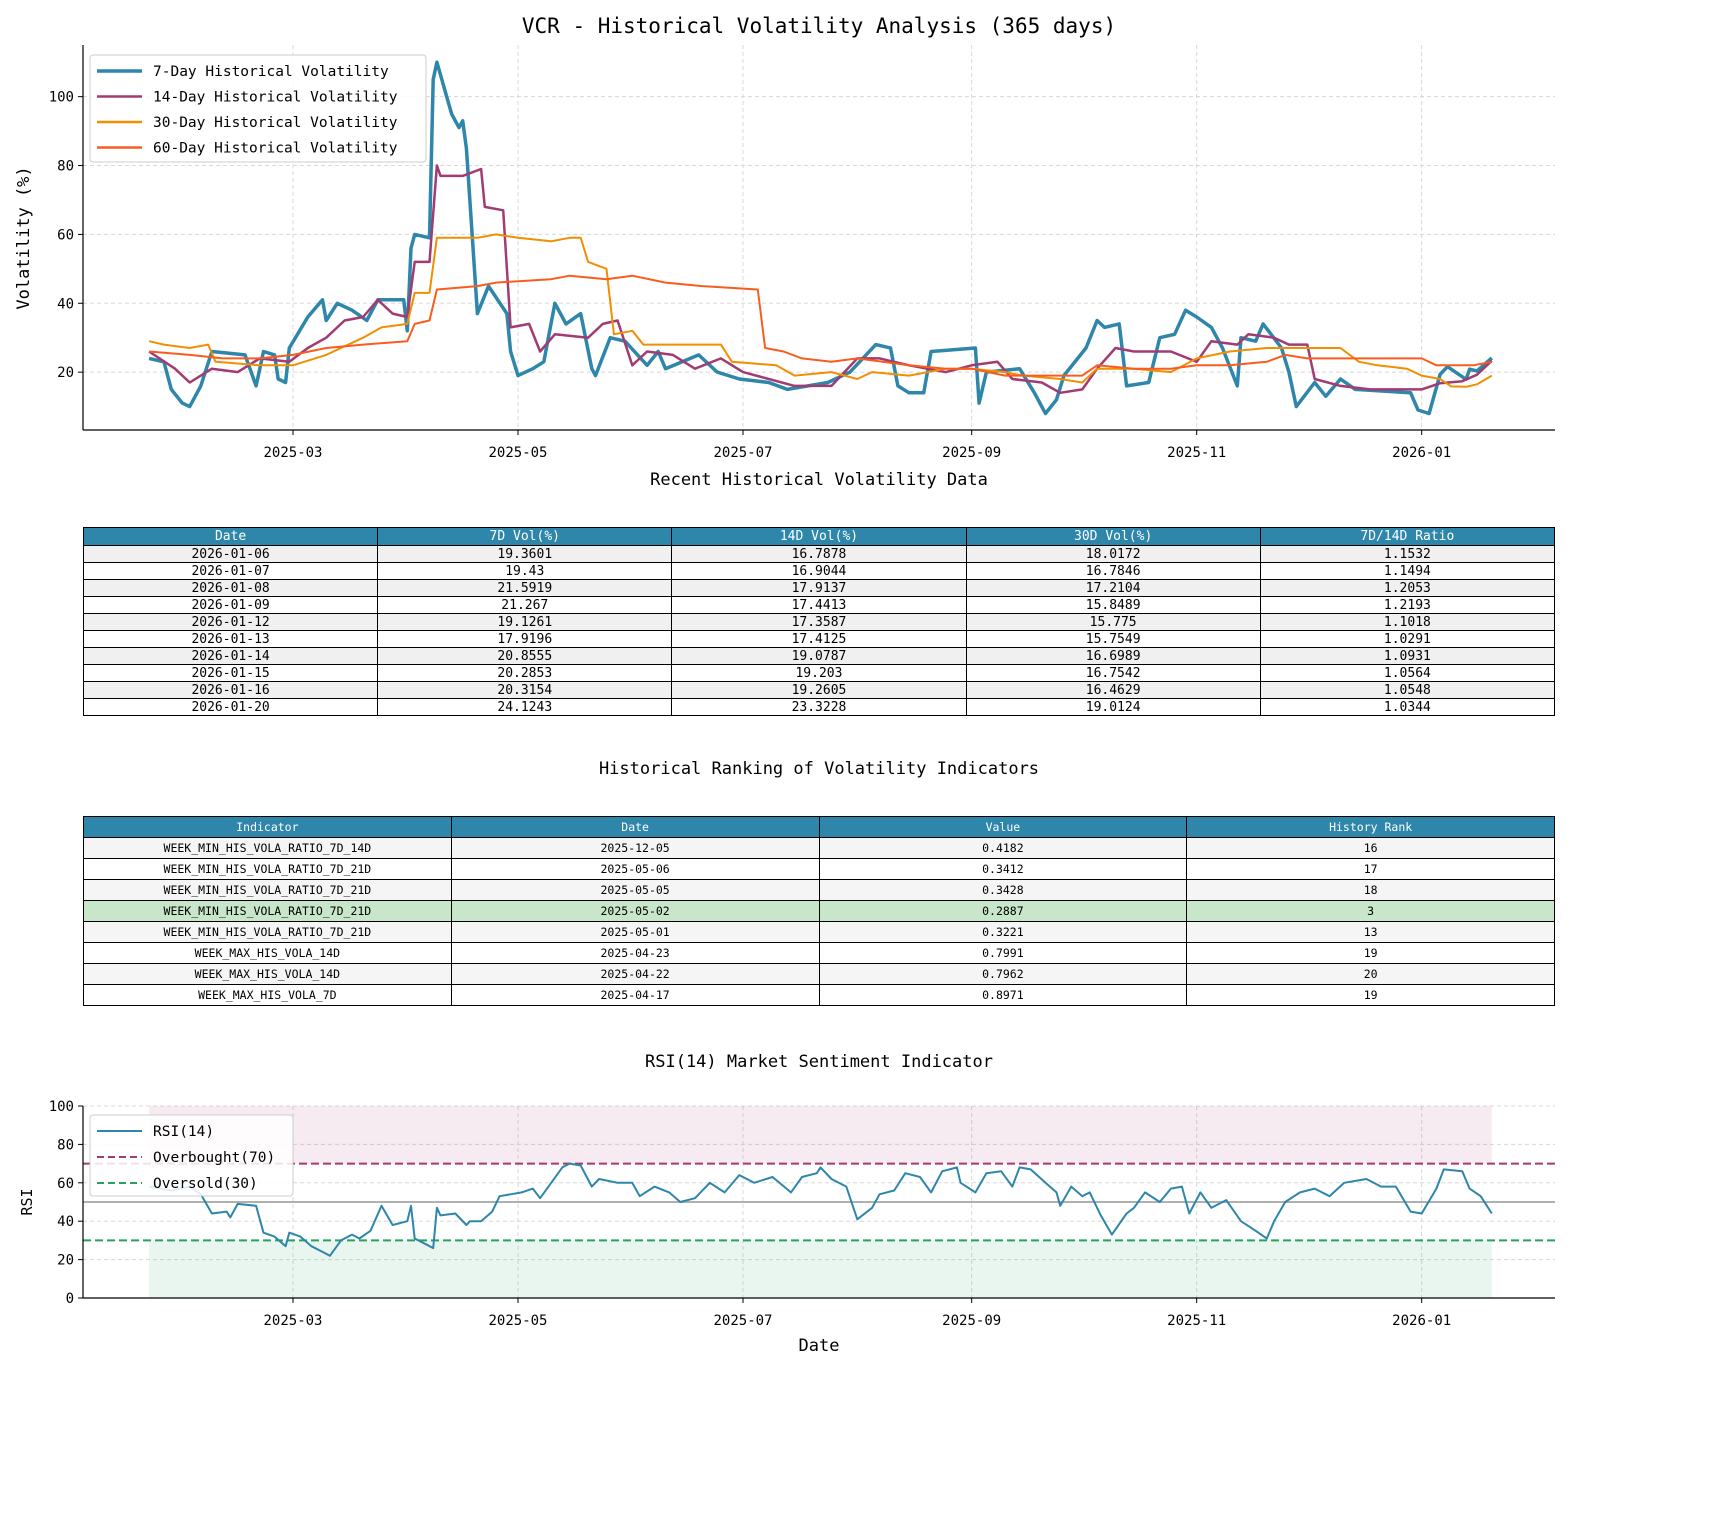 The width and height of the screenshot is (1734, 1513). I want to click on table-cell: 19.3601, so click(525, 554).